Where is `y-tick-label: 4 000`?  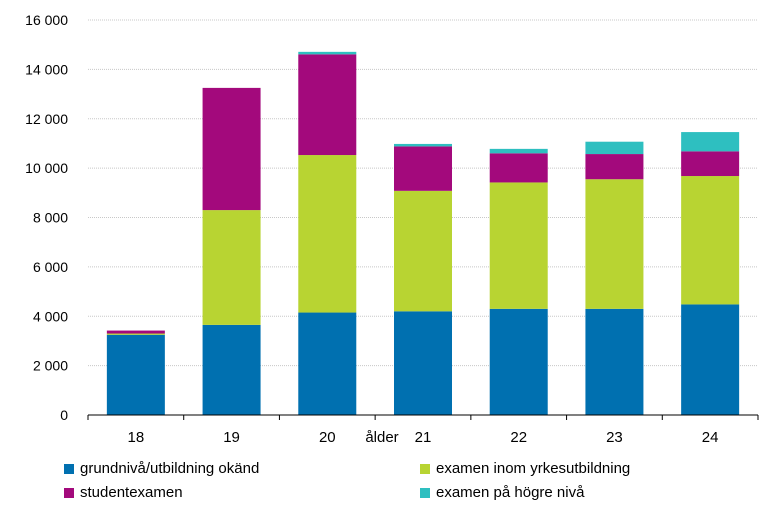 y-tick-label: 4 000 is located at coordinates (50, 316).